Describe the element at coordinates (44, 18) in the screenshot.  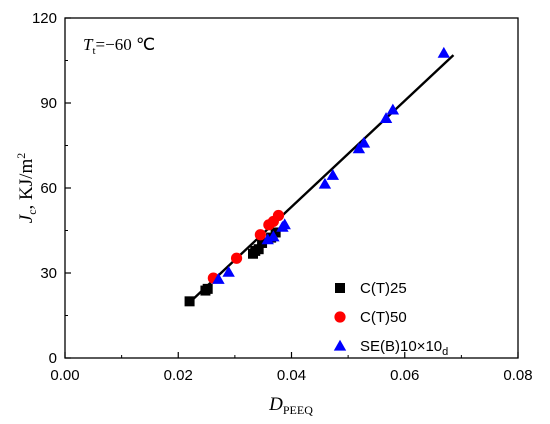
I see `y-tick-label: 120` at that location.